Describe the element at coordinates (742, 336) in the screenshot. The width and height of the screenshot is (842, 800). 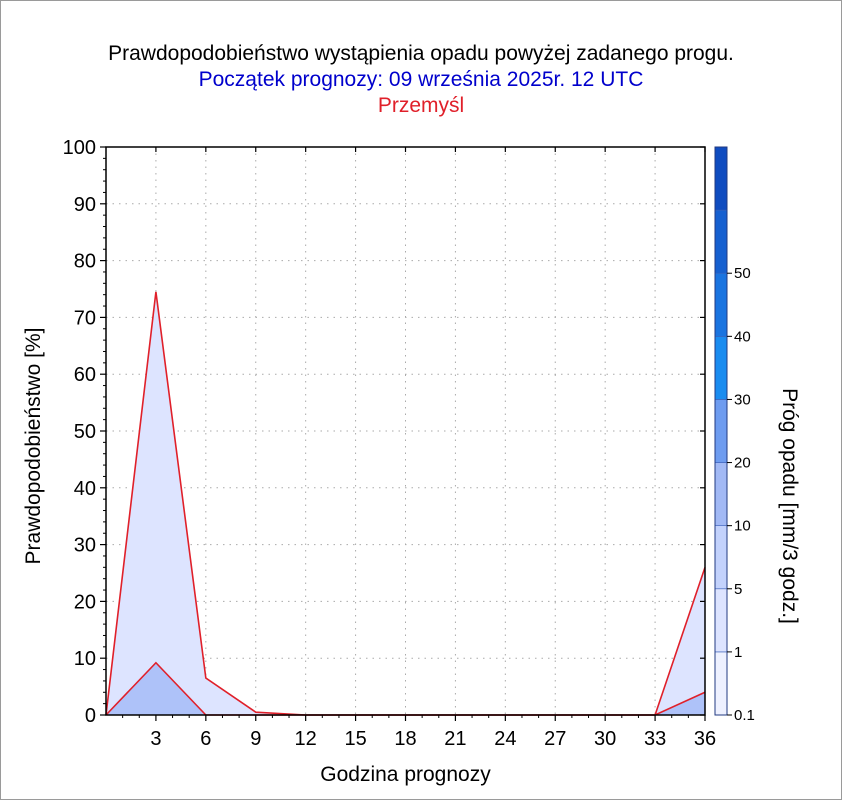
I see `colorbar-tick-label: 40` at that location.